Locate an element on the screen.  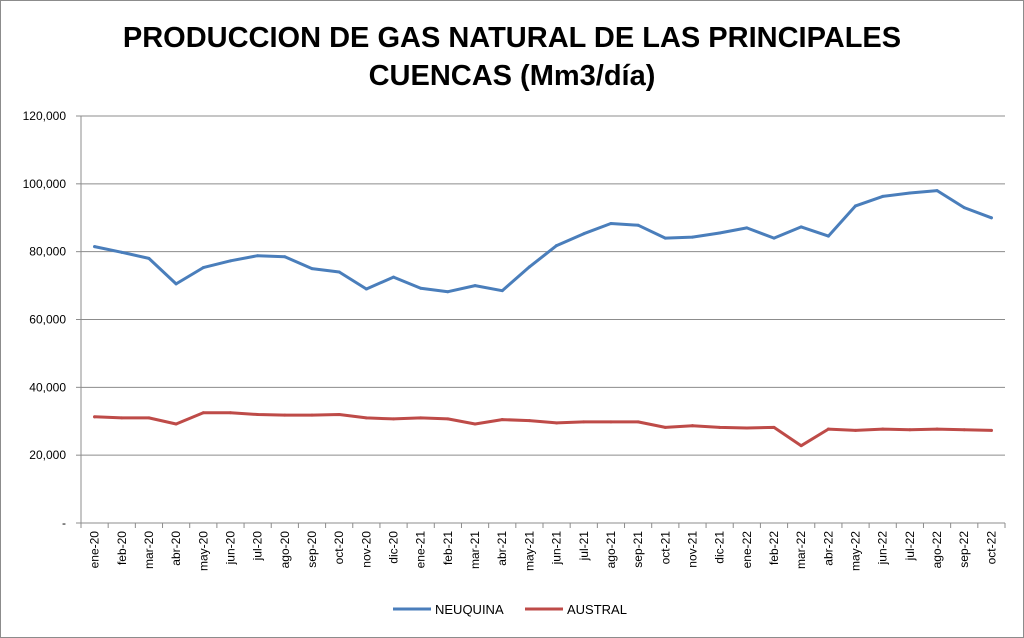
x-tick-label: ago-21 is located at coordinates (611, 550).